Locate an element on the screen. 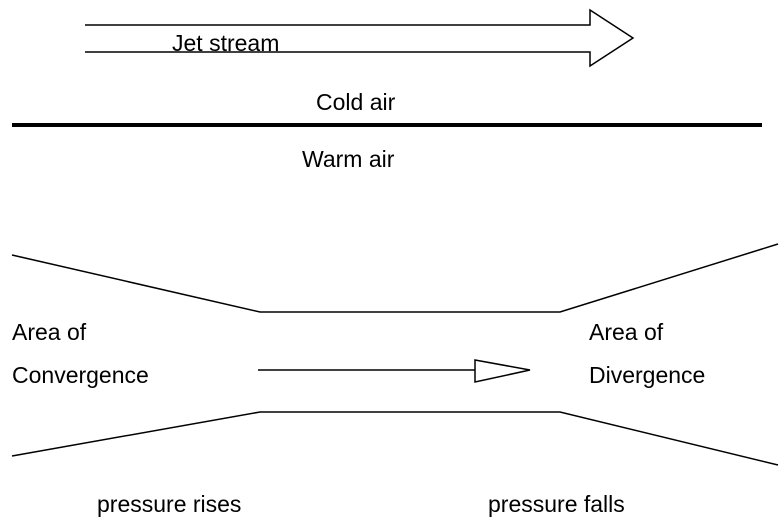 This screenshot has height=520, width=781. pressure-rises-label: pressure rises is located at coordinates (169, 504).